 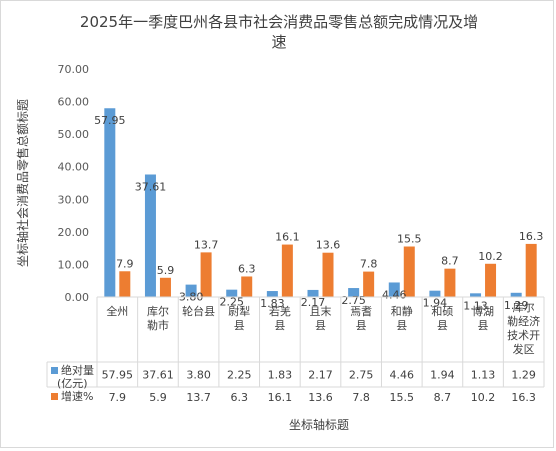 What do you see at coordinates (475, 305) in the screenshot?
I see `data-label-absolute: 1.13` at bounding box center [475, 305].